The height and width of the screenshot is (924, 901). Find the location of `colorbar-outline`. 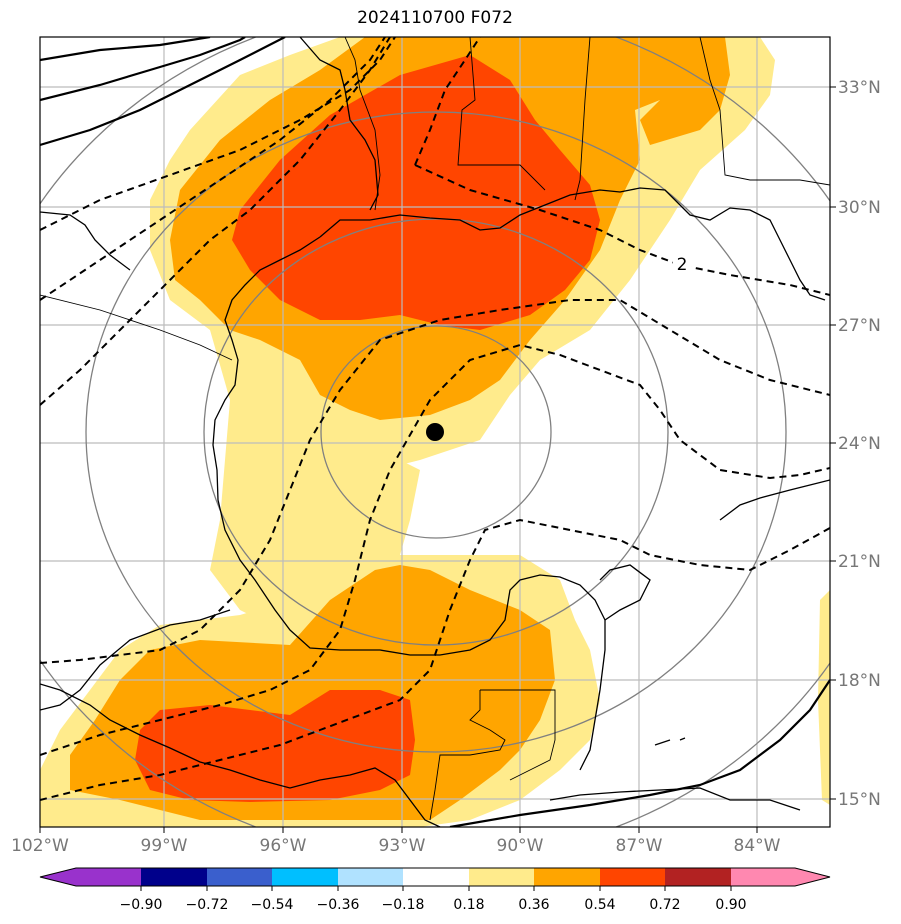

colorbar-outline is located at coordinates (435, 877).